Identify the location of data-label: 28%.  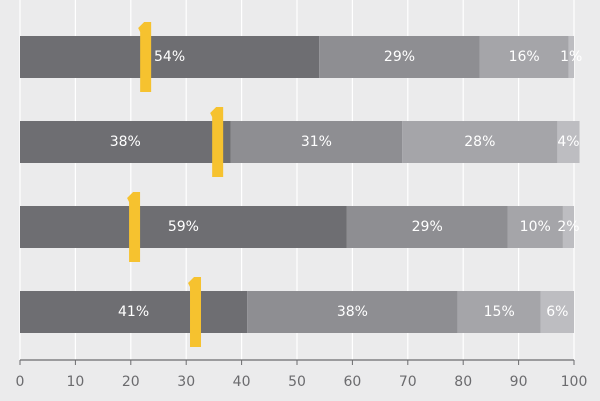
(479, 142).